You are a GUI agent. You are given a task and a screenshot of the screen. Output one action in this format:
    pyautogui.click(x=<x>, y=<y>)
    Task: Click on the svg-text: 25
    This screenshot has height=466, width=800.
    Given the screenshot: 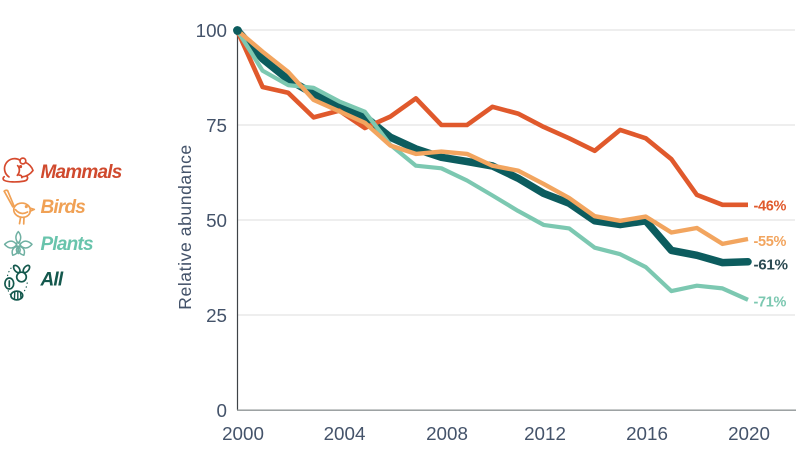 What is the action you would take?
    pyautogui.click(x=216, y=315)
    